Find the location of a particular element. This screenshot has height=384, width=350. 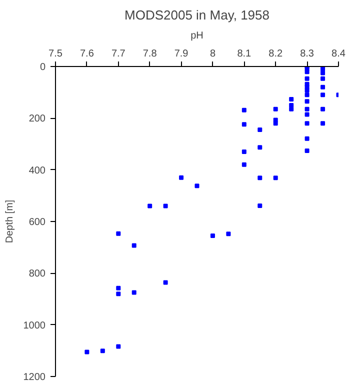

x-tick-label: 8.1 is located at coordinates (244, 54).